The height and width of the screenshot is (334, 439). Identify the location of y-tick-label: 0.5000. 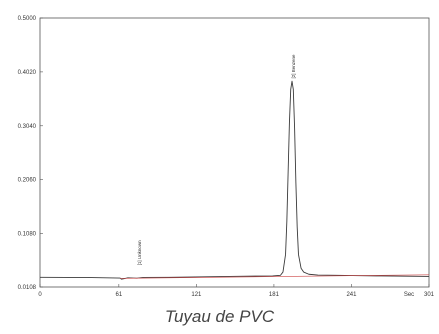
(27, 19).